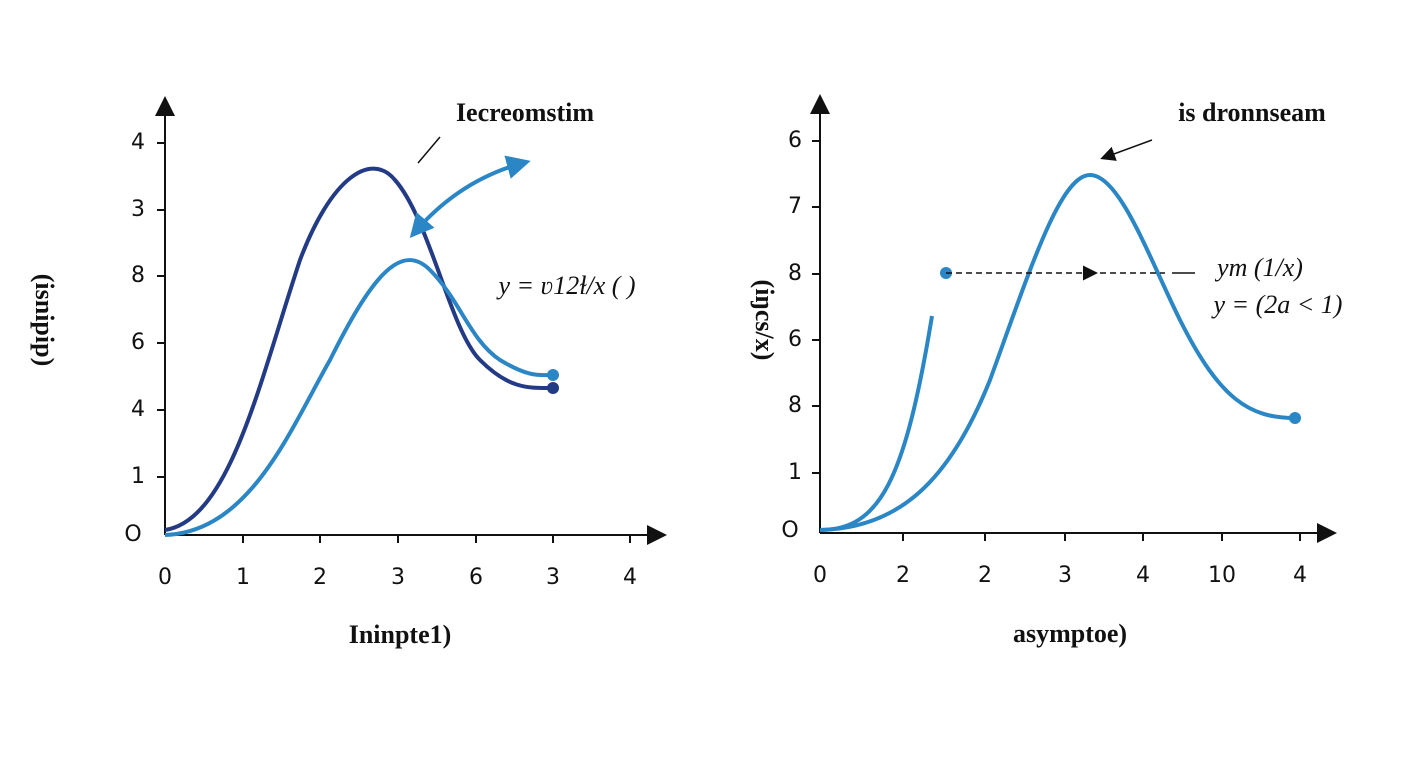  Describe the element at coordinates (243, 577) in the screenshot. I see `x-tick-label: 1` at that location.